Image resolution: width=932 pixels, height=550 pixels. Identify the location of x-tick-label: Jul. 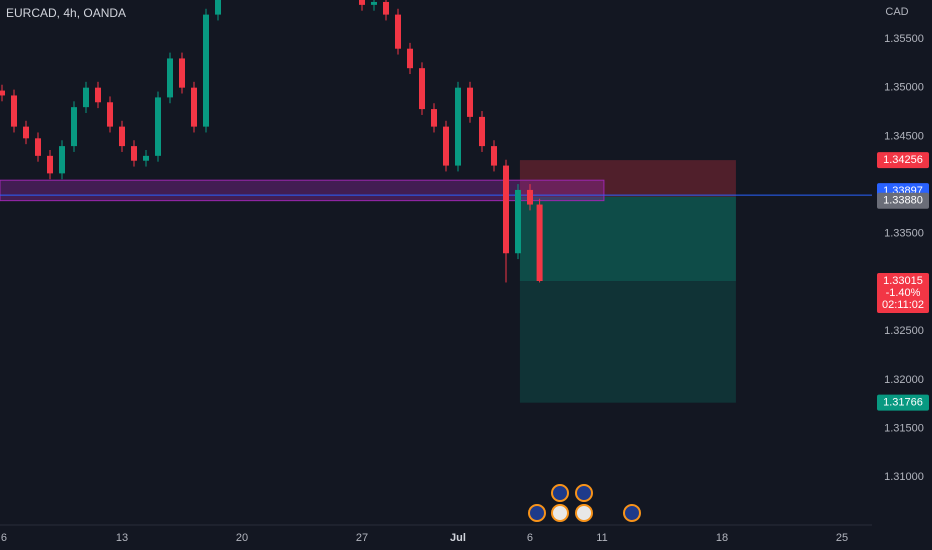
(458, 538).